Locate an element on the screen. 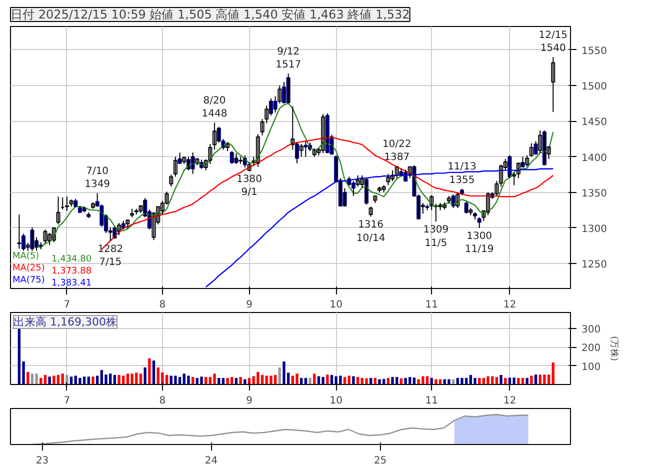 Image resolution: width=653 pixels, height=470 pixels. y-tick-label: 1300 is located at coordinates (594, 229).